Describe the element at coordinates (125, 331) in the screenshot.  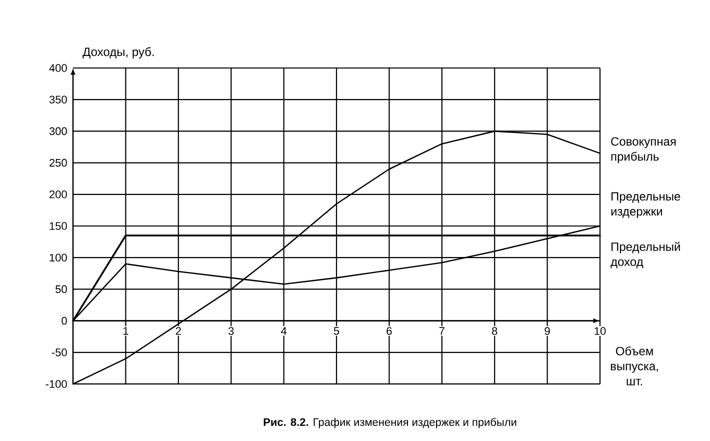
I see `x-tick-label: 1` at that location.